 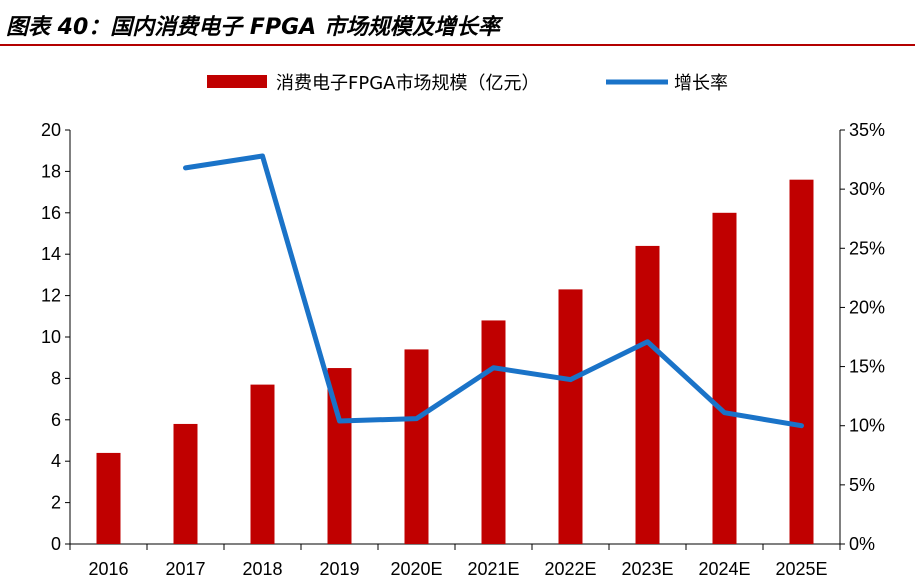 I want to click on legend-line-label: 增长率, so click(x=701, y=83).